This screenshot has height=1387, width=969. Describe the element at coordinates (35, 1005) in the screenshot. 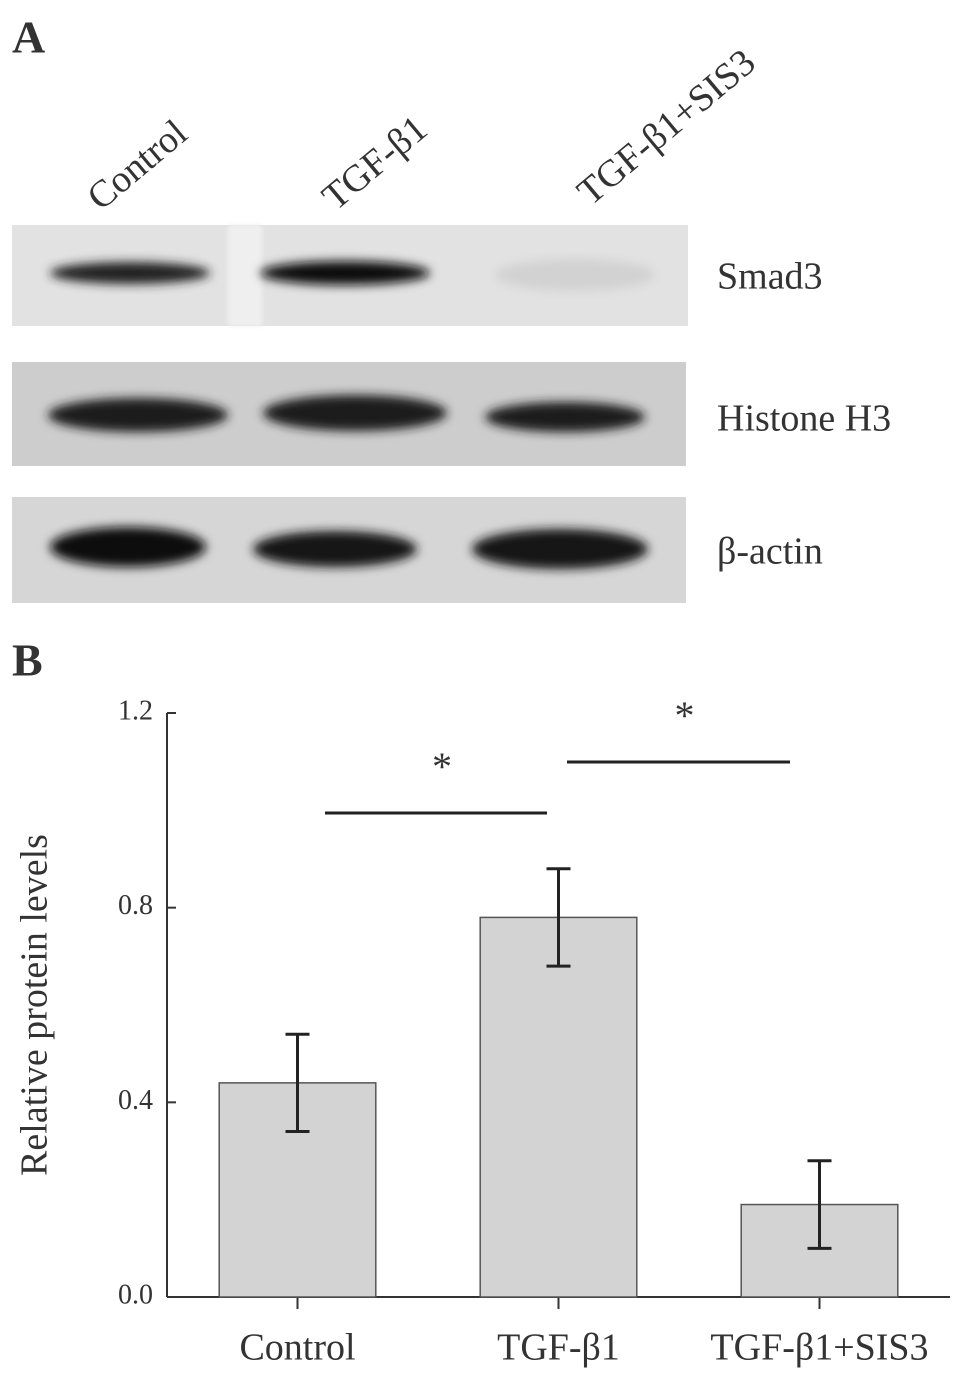

I see `y-axis-label: Relative protein levels` at that location.